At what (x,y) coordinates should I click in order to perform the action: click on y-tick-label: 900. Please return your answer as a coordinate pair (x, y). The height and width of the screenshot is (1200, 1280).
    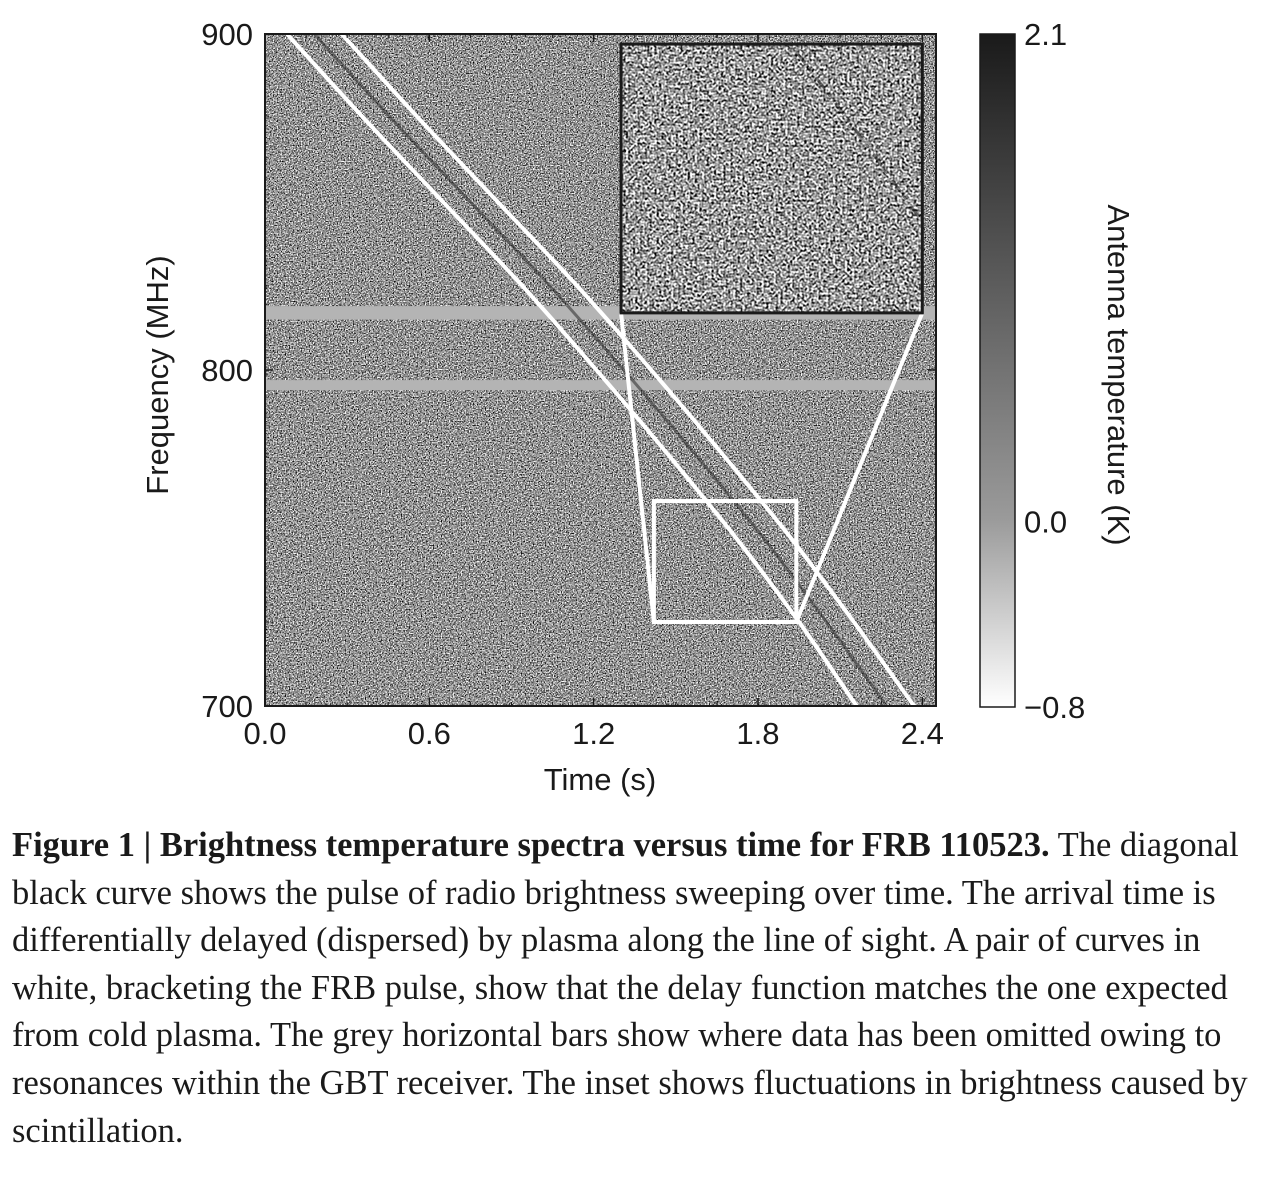
    Looking at the image, I should click on (227, 34).